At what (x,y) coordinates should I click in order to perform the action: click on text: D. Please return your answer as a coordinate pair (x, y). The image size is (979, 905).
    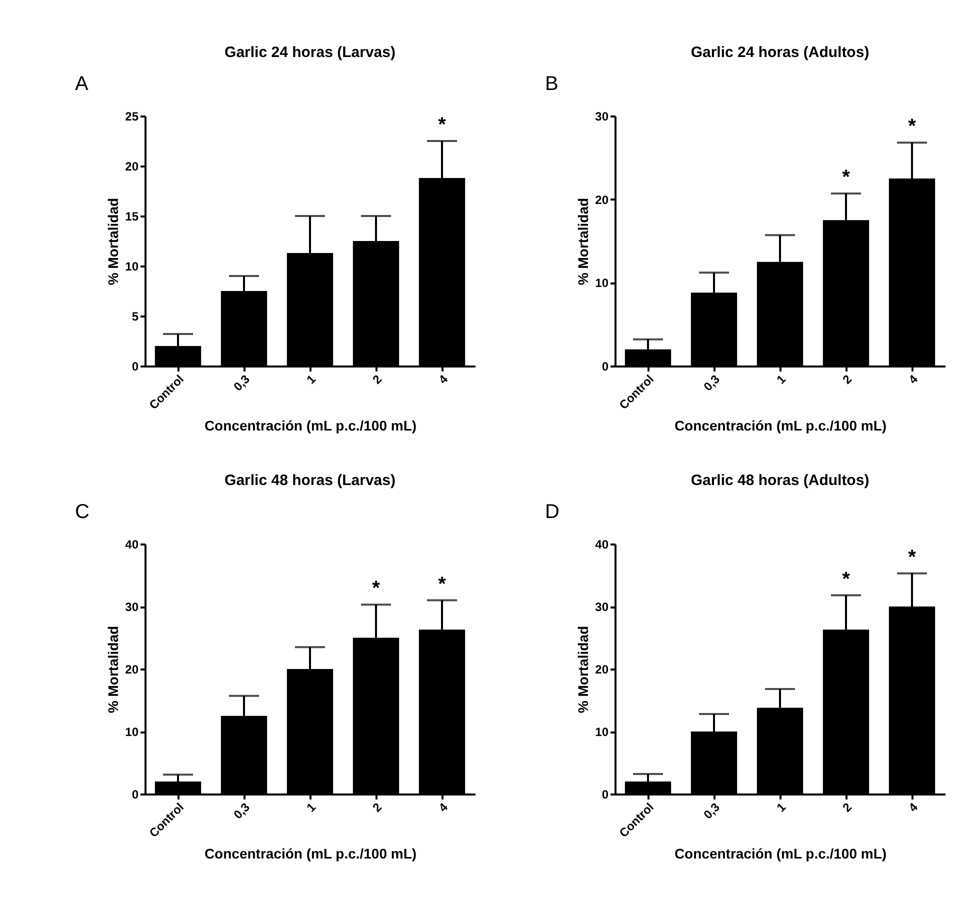
    Looking at the image, I should click on (552, 512).